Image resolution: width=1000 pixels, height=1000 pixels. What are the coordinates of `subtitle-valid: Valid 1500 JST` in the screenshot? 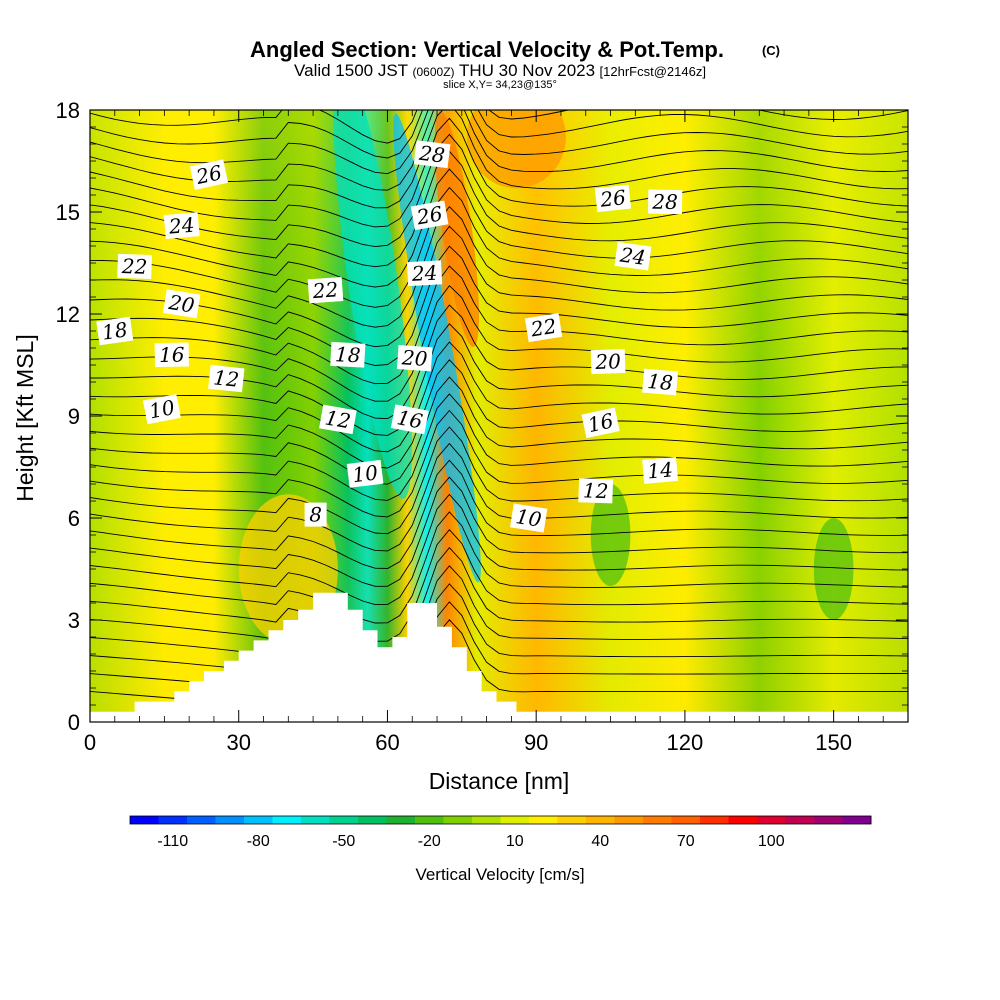 It's located at (351, 70).